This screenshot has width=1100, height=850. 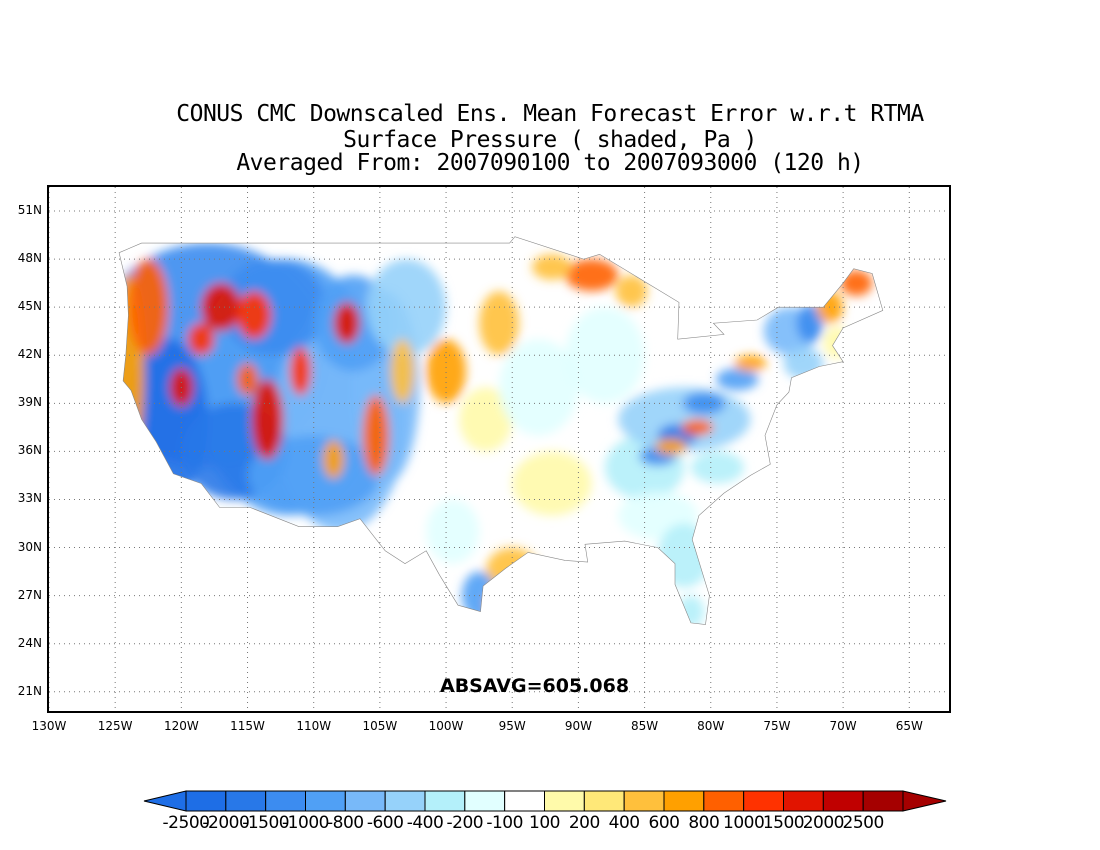 What do you see at coordinates (744, 823) in the screenshot?
I see `colorbar-level-label: 1000` at bounding box center [744, 823].